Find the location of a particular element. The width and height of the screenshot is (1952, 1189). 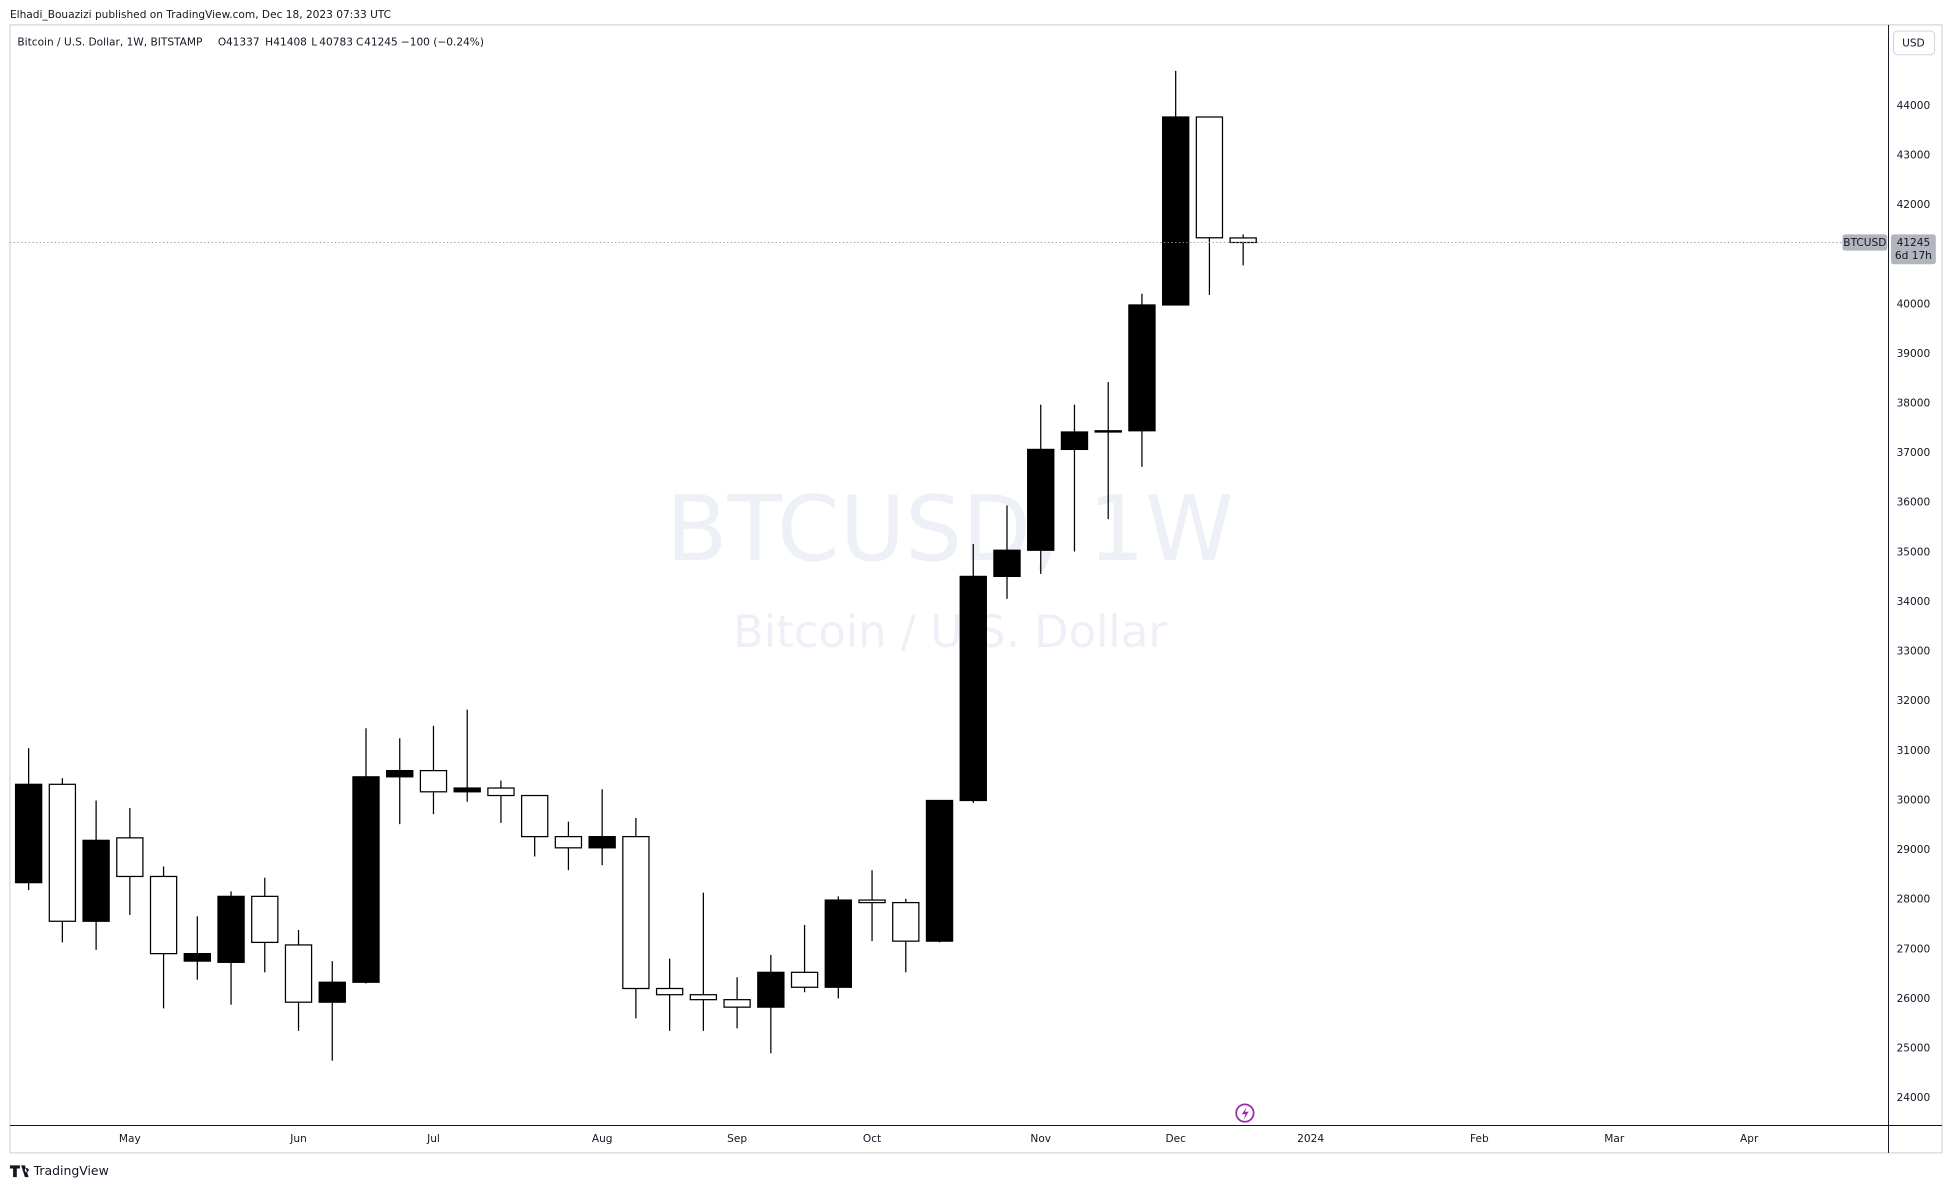

countdown: 6d 17h is located at coordinates (1913, 256).